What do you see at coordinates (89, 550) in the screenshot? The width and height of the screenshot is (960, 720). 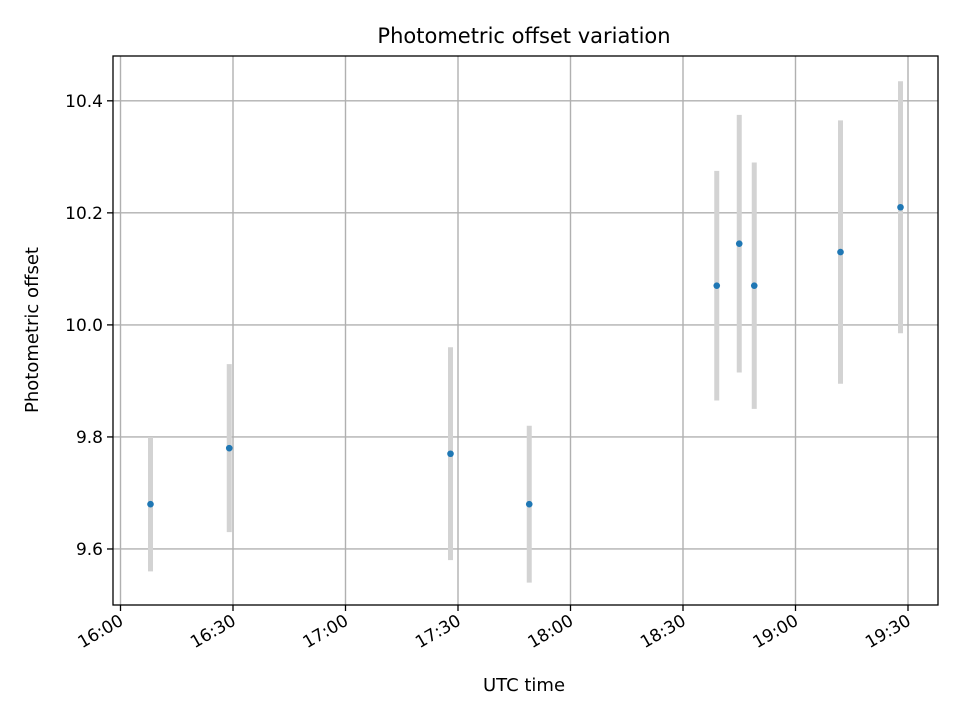 I see `y-tick-label: 9.6` at bounding box center [89, 550].